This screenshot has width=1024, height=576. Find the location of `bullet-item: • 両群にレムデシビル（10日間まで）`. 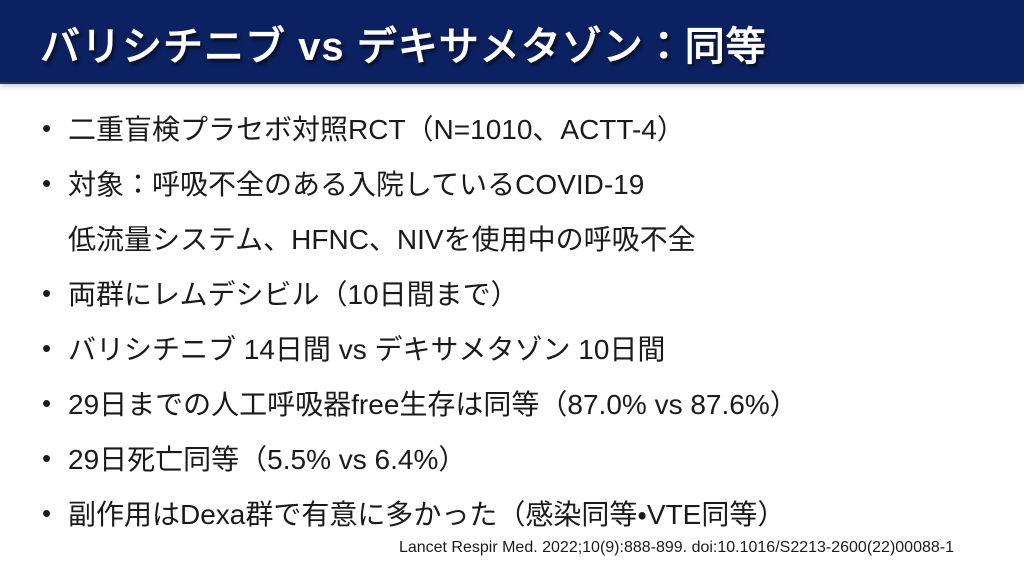

bullet-item: • 両群にレムデシビル（10日間まで） is located at coordinates (512, 292).